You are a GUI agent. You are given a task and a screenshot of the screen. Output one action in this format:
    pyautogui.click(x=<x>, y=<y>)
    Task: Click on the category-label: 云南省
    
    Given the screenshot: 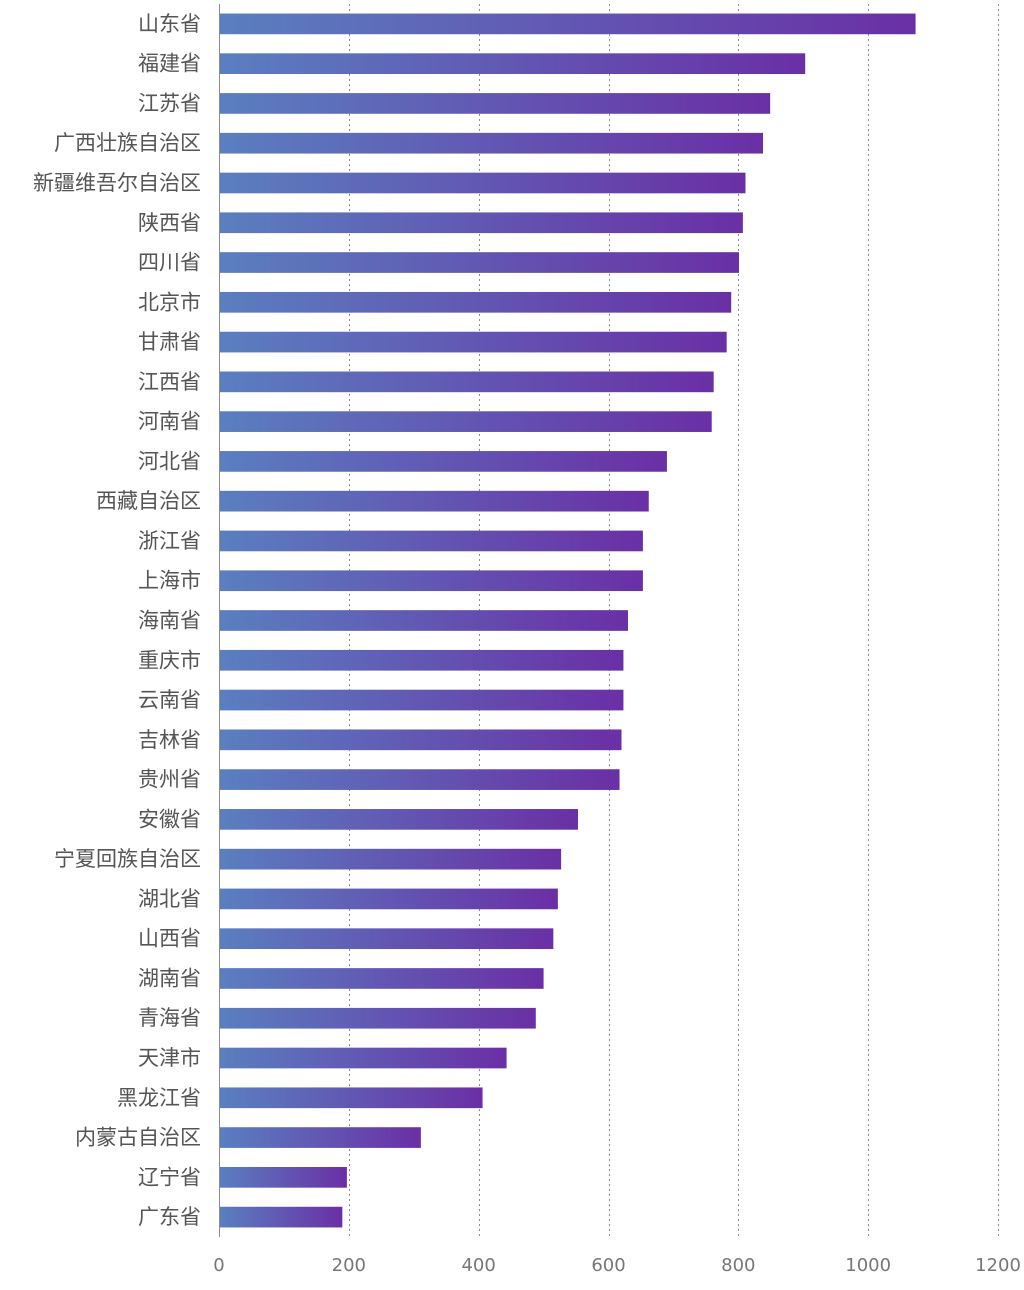 What is the action you would take?
    pyautogui.click(x=169, y=700)
    